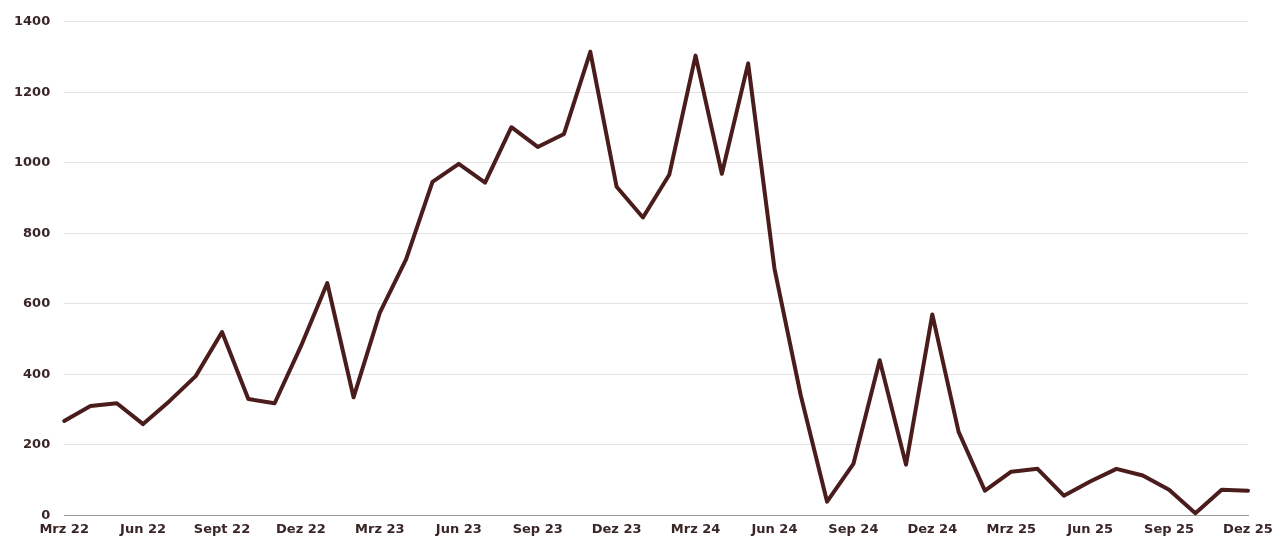 The width and height of the screenshot is (1284, 543). Describe the element at coordinates (932, 528) in the screenshot. I see `x-tick-label: Dez 24` at that location.